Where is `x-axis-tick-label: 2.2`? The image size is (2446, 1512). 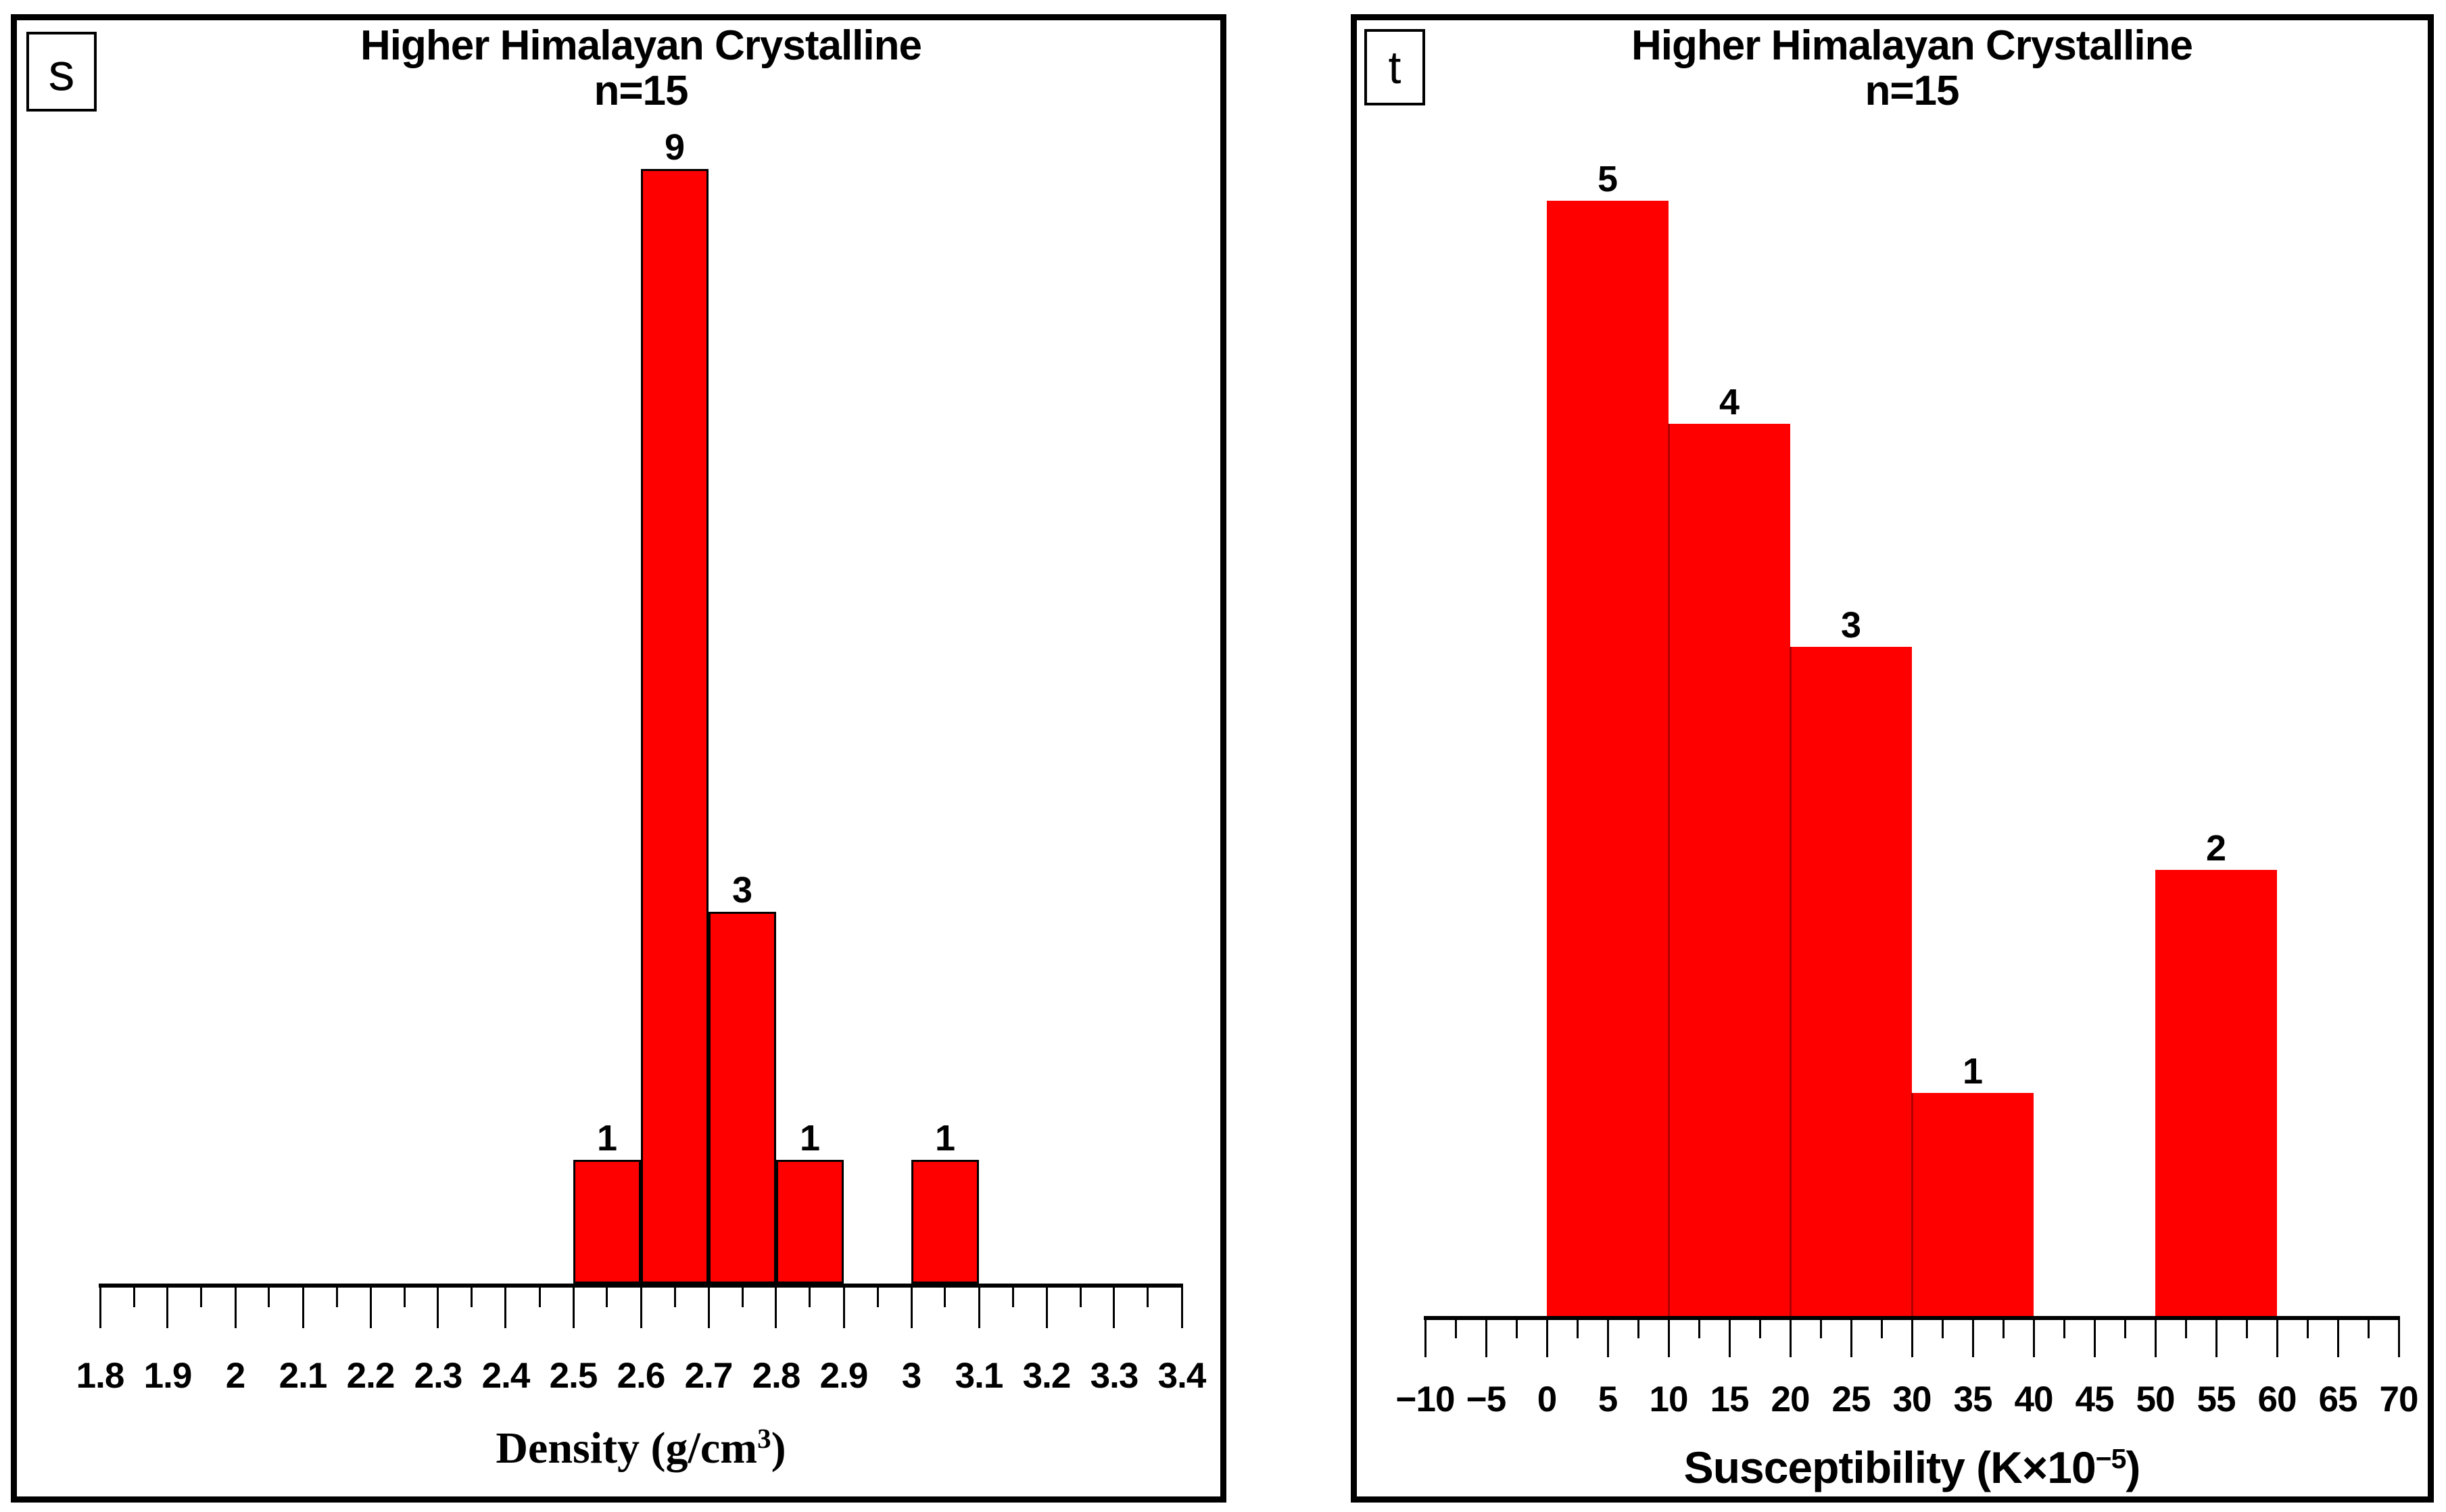
x-axis-tick-label: 2.2 is located at coordinates (370, 1376).